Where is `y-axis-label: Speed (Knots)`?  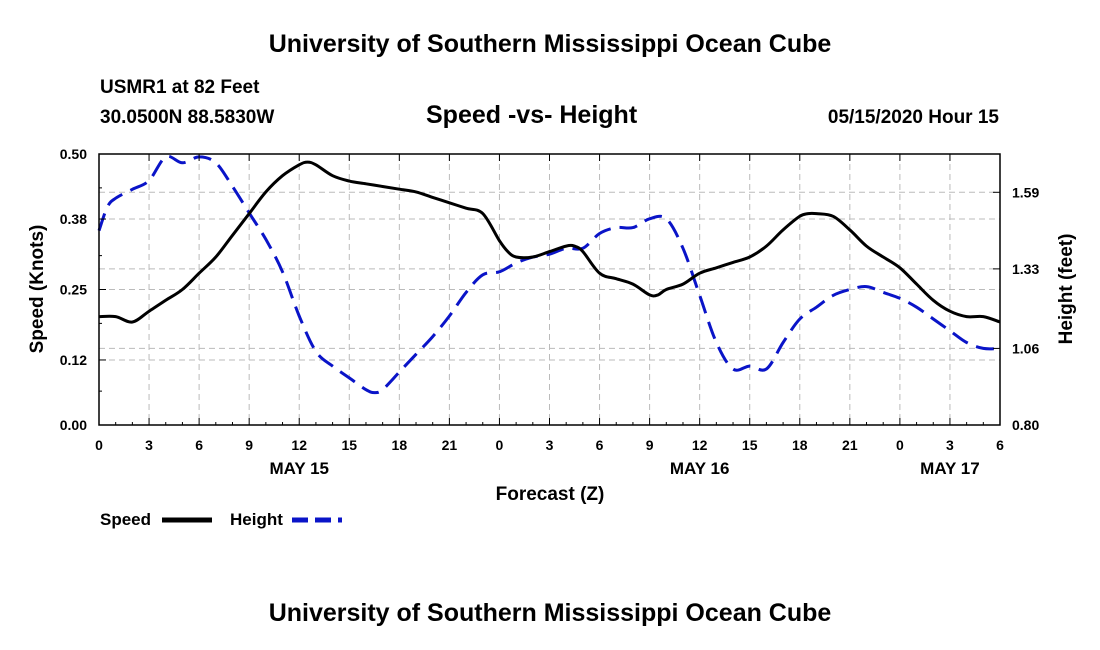 y-axis-label: Speed (Knots) is located at coordinates (37, 289).